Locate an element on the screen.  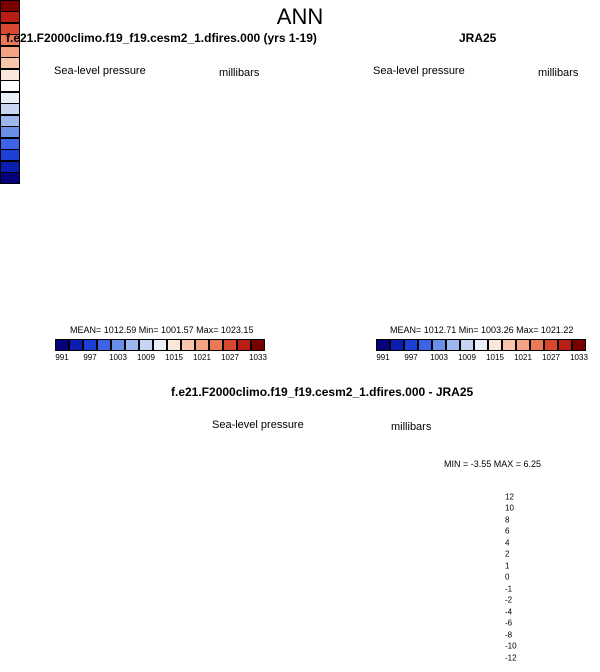
low-pressure-iceland is located at coordinates (454, 250).